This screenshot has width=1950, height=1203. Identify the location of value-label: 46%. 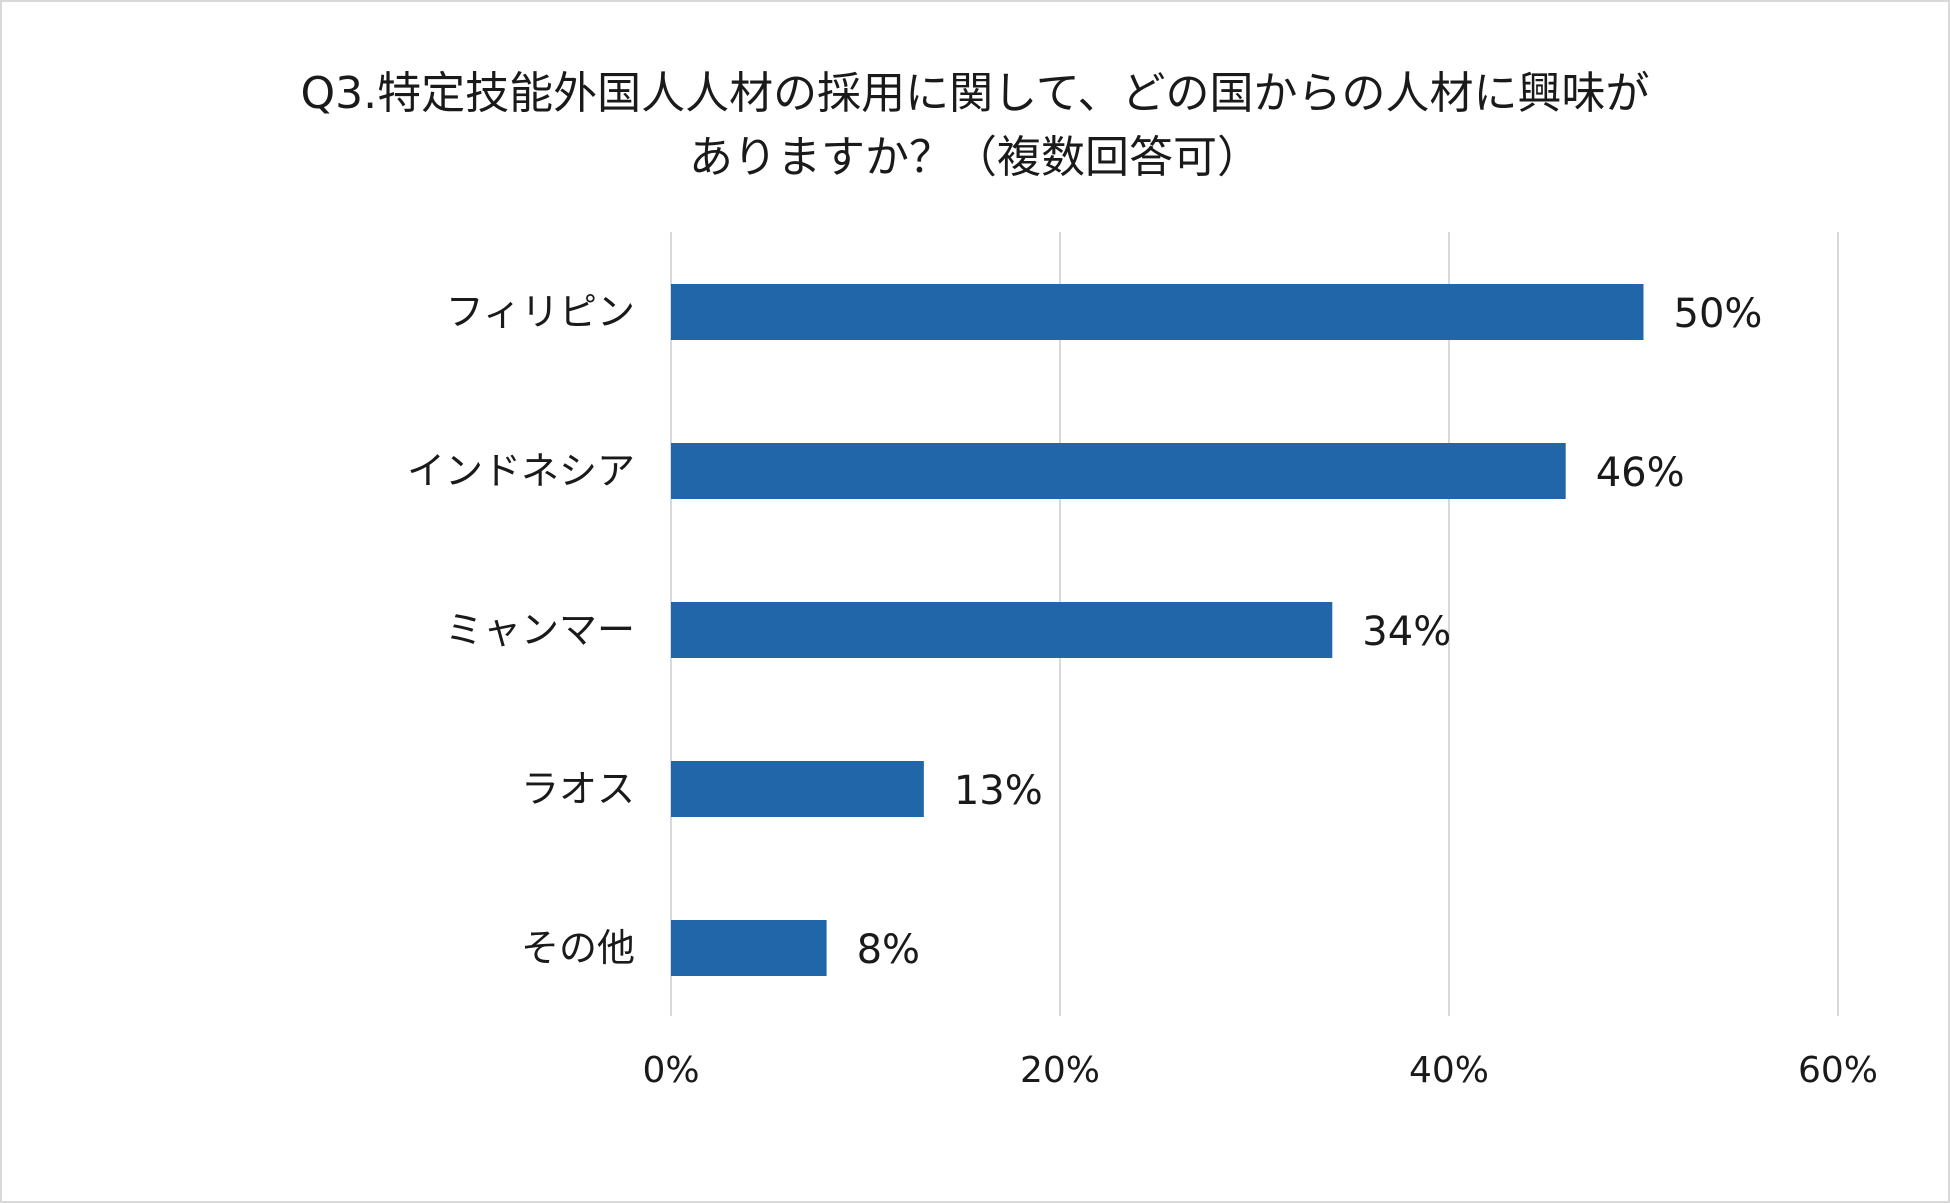
(1640, 473).